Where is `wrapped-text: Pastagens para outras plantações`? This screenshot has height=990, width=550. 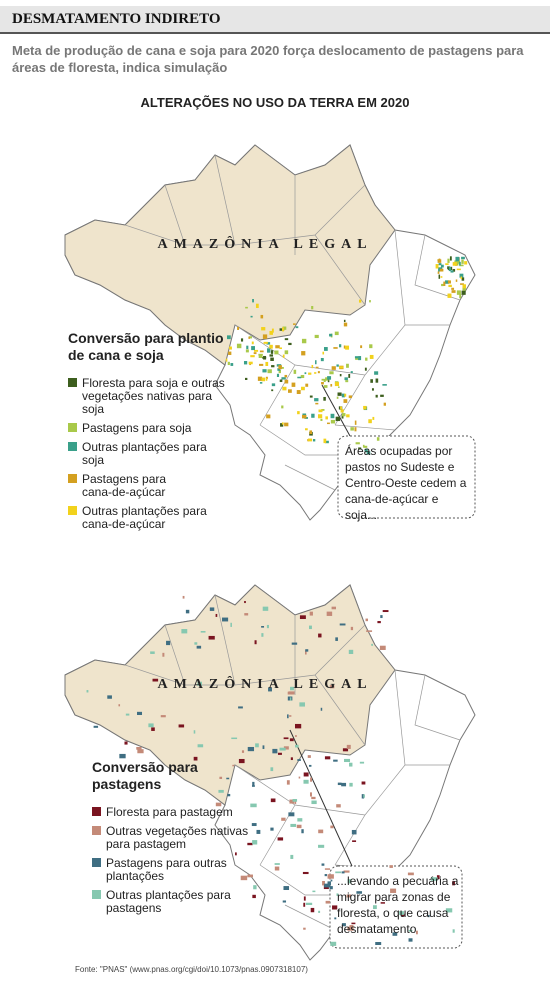 wrapped-text: Pastagens para outras plantações is located at coordinates (166, 869).